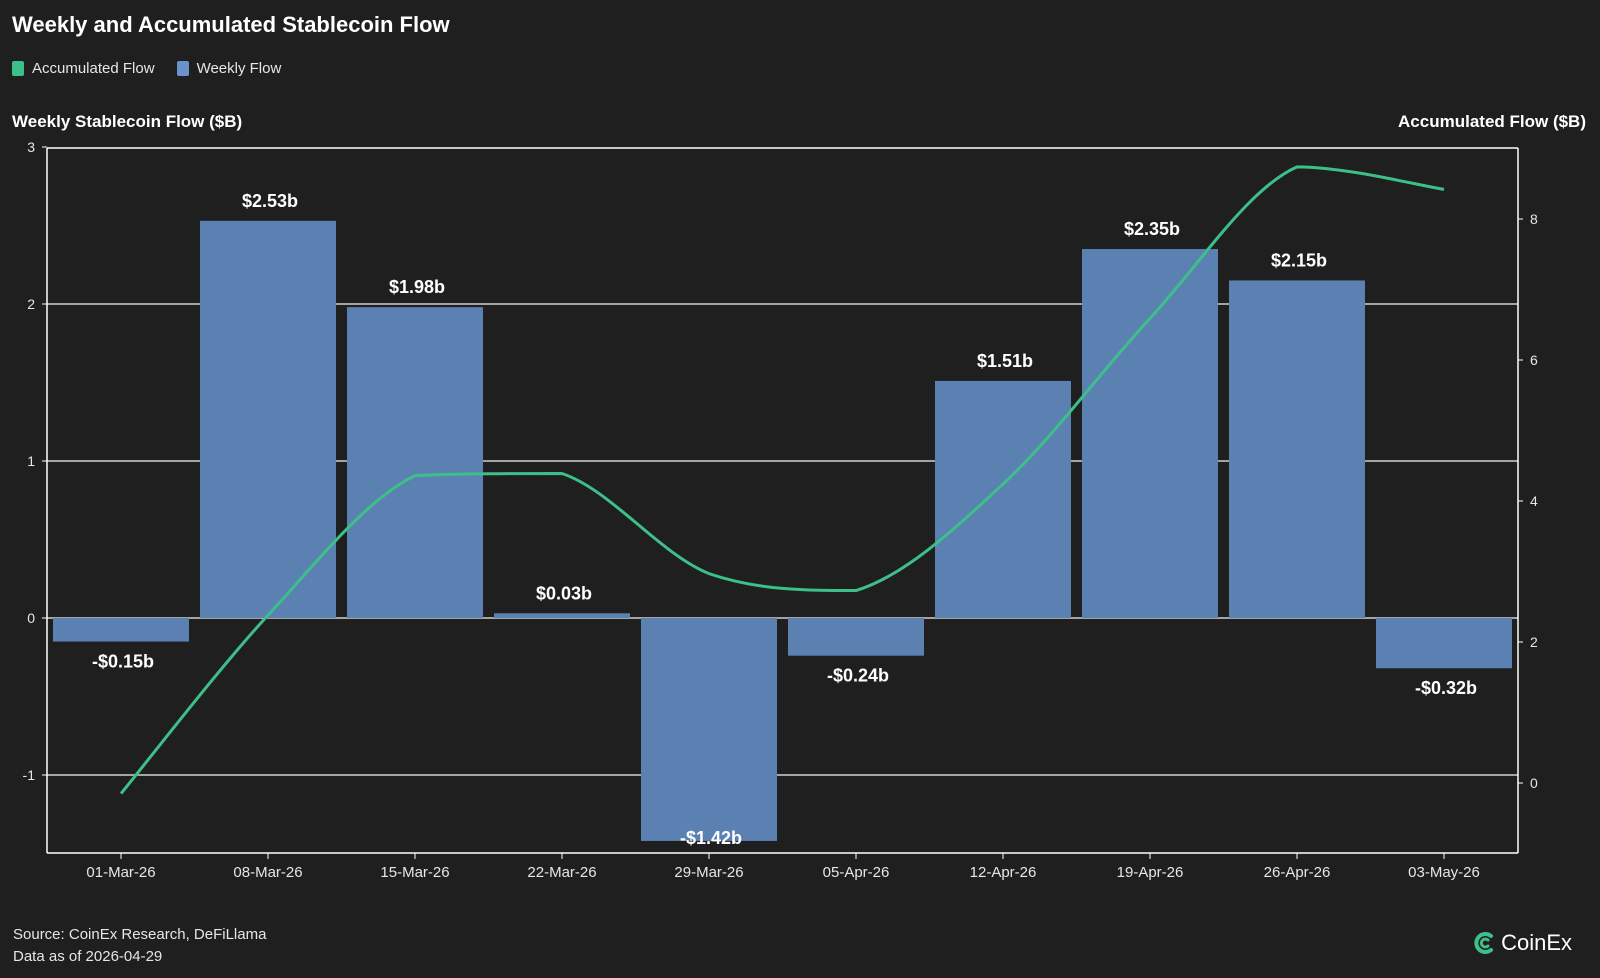 This screenshot has height=978, width=1600. What do you see at coordinates (1003, 872) in the screenshot?
I see `x-axis-tick-label: 12-Apr-26` at bounding box center [1003, 872].